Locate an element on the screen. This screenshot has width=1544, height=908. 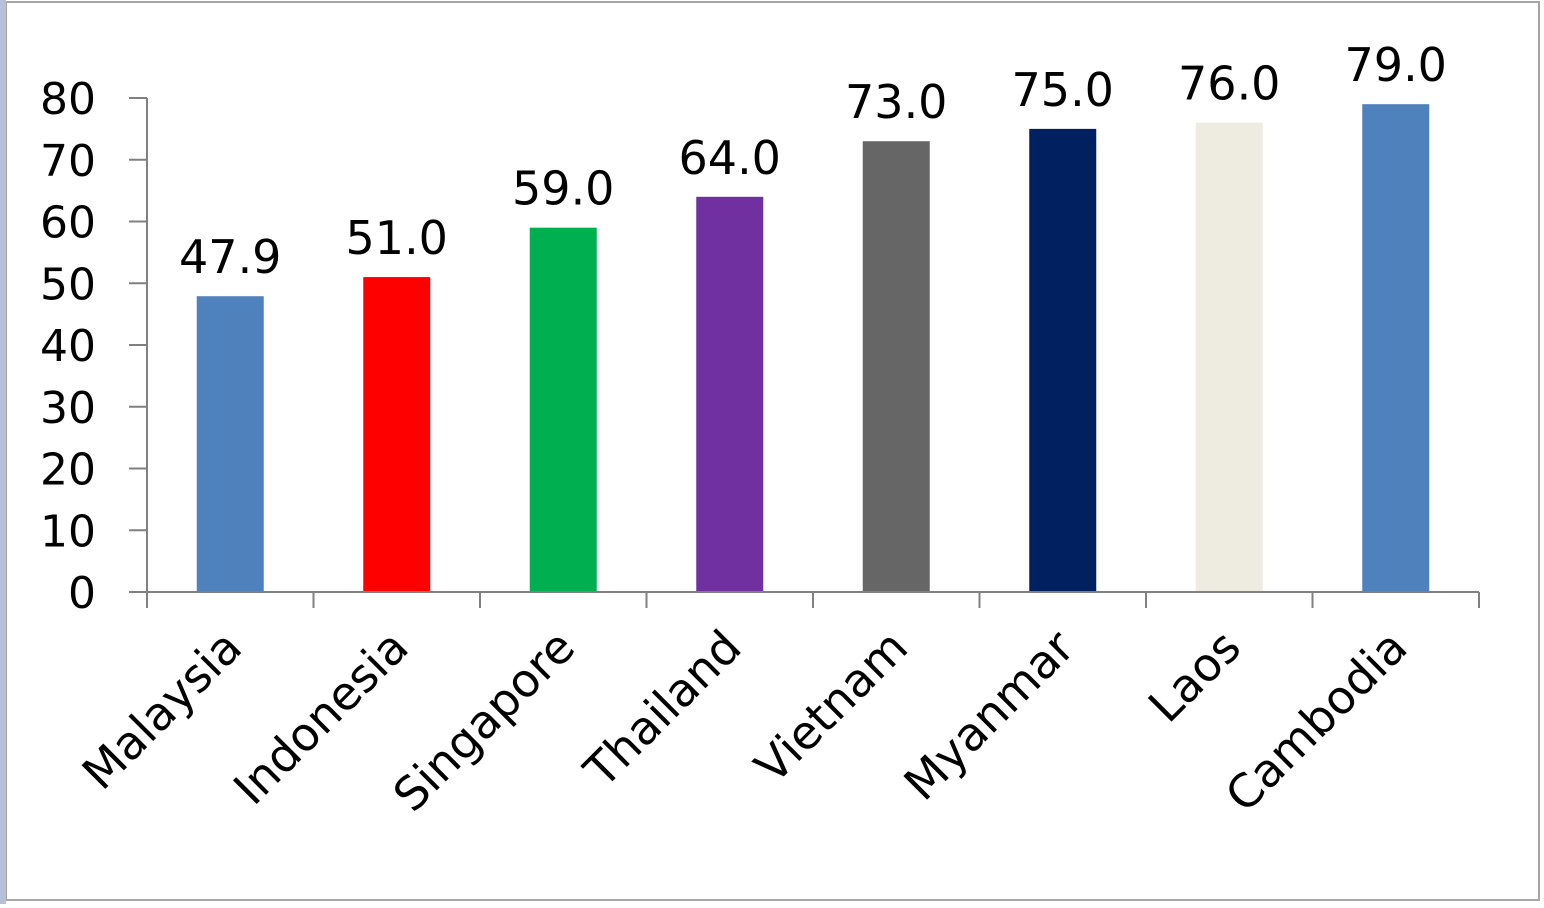
data-label: 47.9 is located at coordinates (230, 257).